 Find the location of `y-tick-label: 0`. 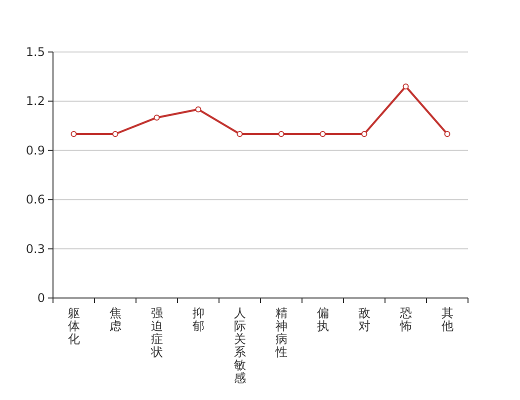

y-tick-label: 0 is located at coordinates (41, 298).